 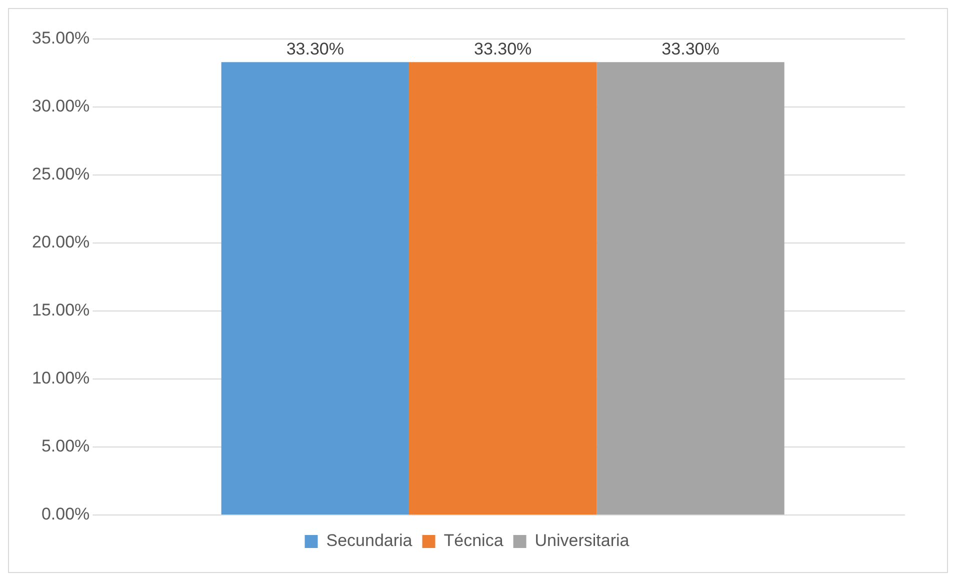 What do you see at coordinates (61, 174) in the screenshot?
I see `y-tick-label: 25.00%` at bounding box center [61, 174].